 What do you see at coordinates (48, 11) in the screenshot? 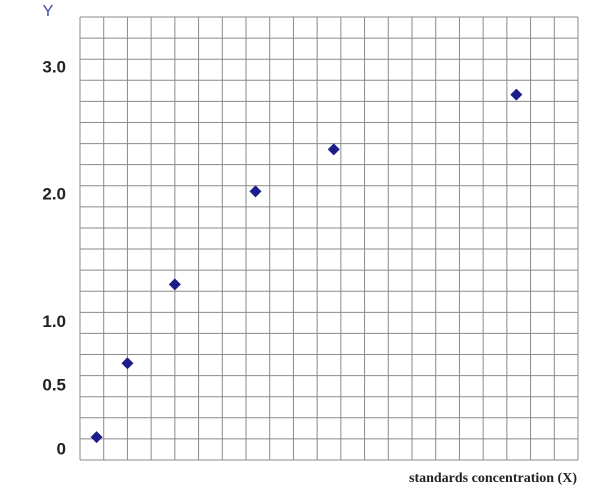
I see `y-axis-label: Y` at bounding box center [48, 11].